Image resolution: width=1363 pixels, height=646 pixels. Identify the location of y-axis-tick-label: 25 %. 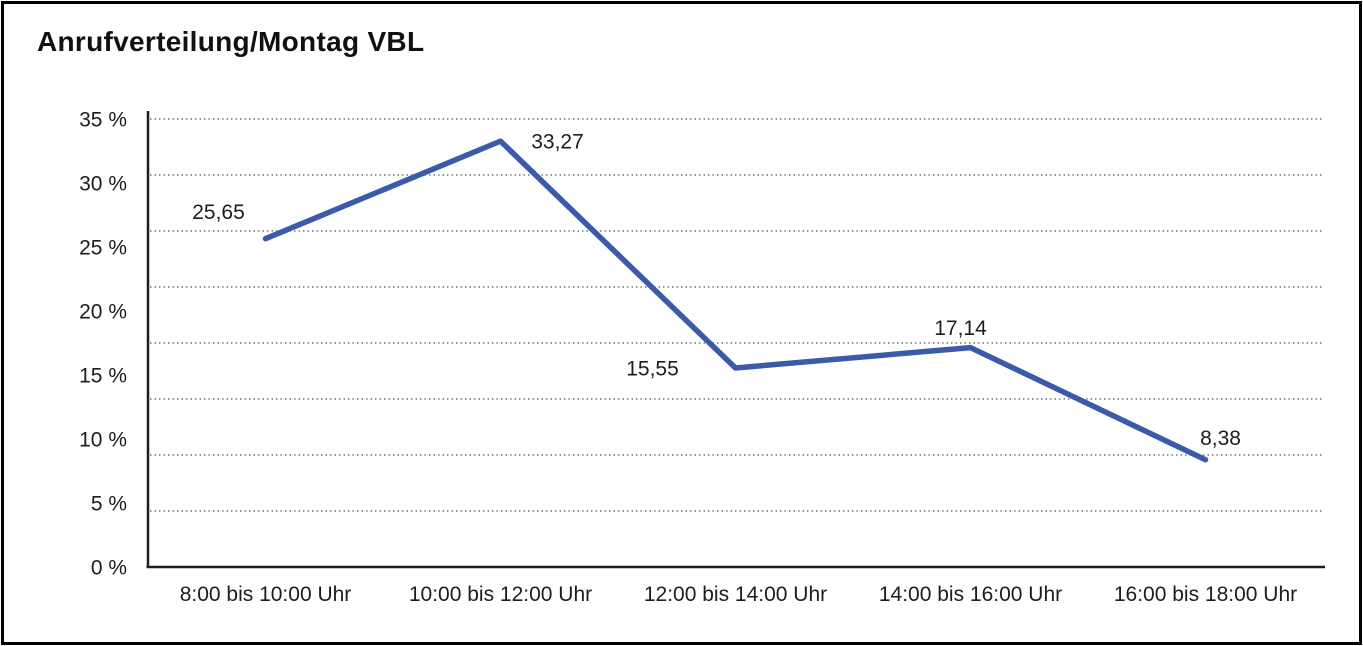
(103, 247).